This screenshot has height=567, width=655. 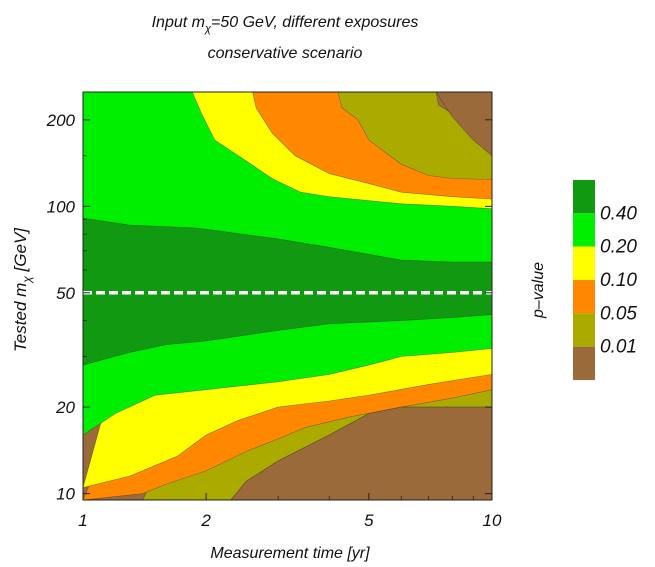 I want to click on x-axis: 1 2 5 10, so click(x=290, y=511).